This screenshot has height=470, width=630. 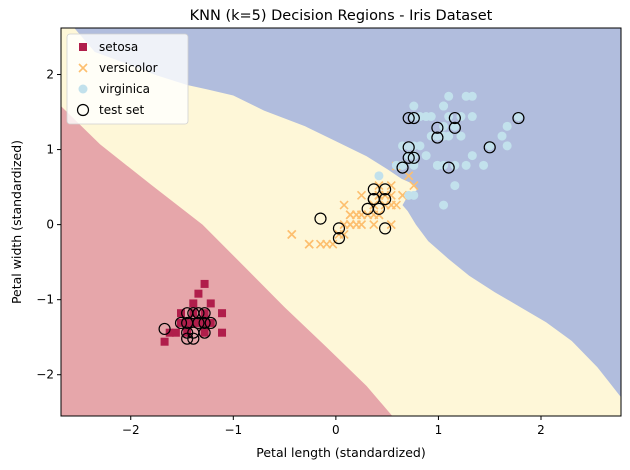 I want to click on legend-label-setosa: setosa, so click(x=118, y=47).